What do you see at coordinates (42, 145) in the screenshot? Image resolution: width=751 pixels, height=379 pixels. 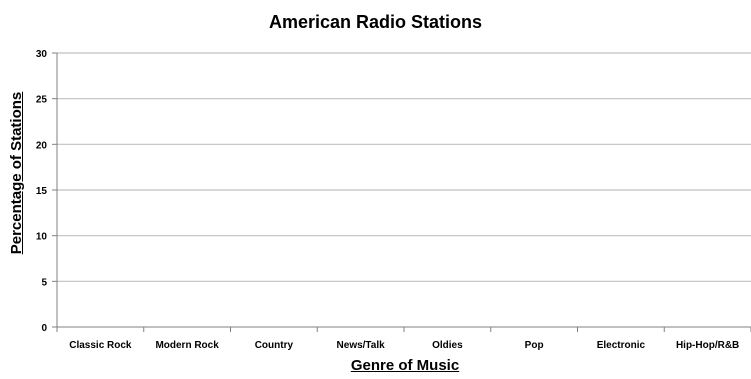 I see `y-tick-label: 20` at bounding box center [42, 145].